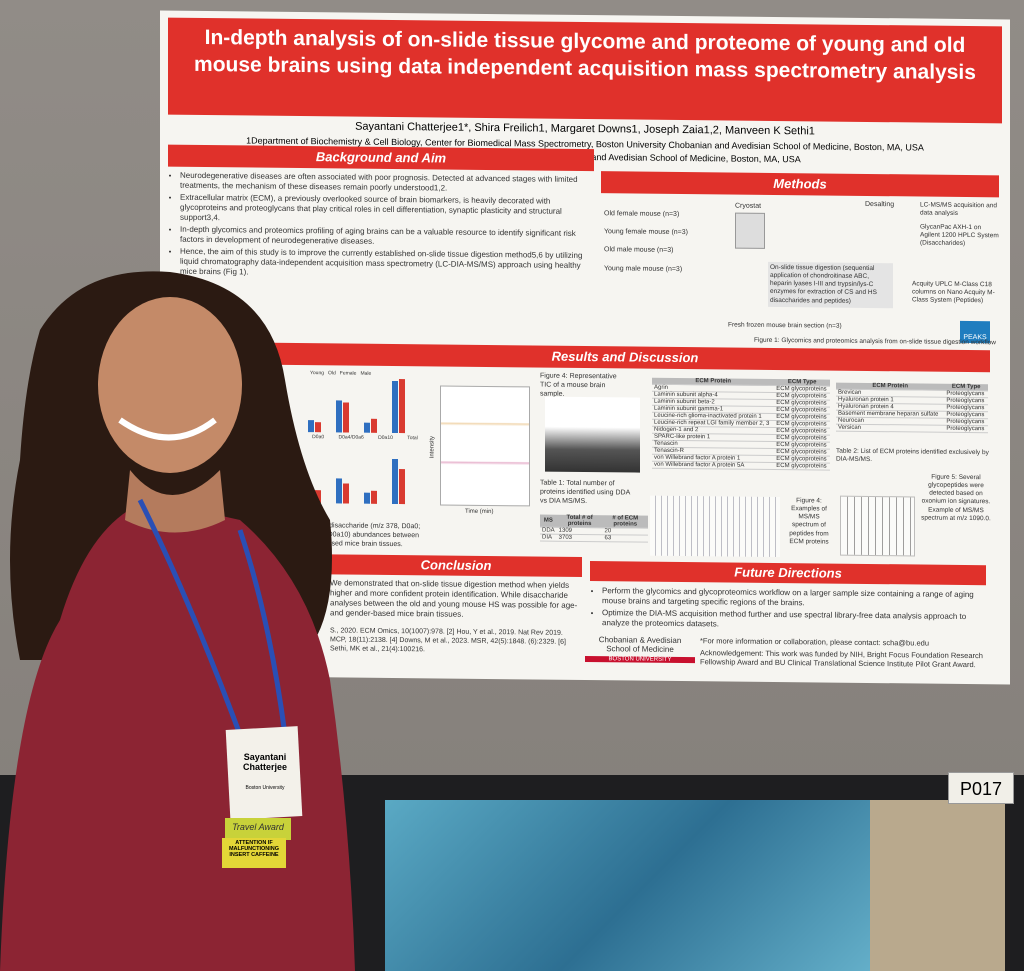  What do you see at coordinates (265, 788) in the screenshot?
I see `badge-affiliation: Boston University` at bounding box center [265, 788].